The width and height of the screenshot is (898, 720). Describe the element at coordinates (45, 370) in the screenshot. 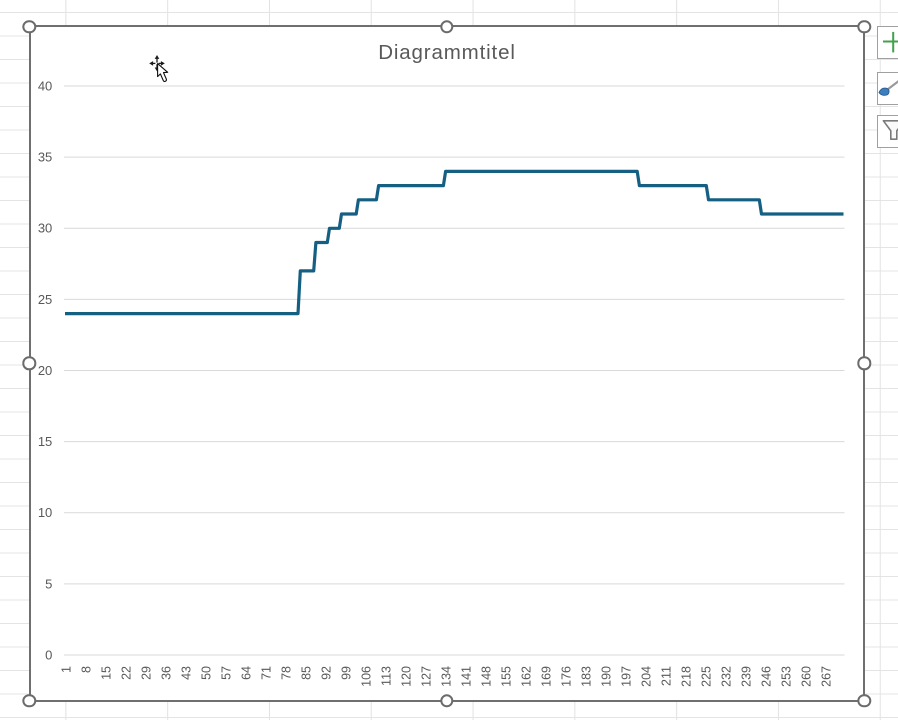

I see `svg-text: 20` at that location.